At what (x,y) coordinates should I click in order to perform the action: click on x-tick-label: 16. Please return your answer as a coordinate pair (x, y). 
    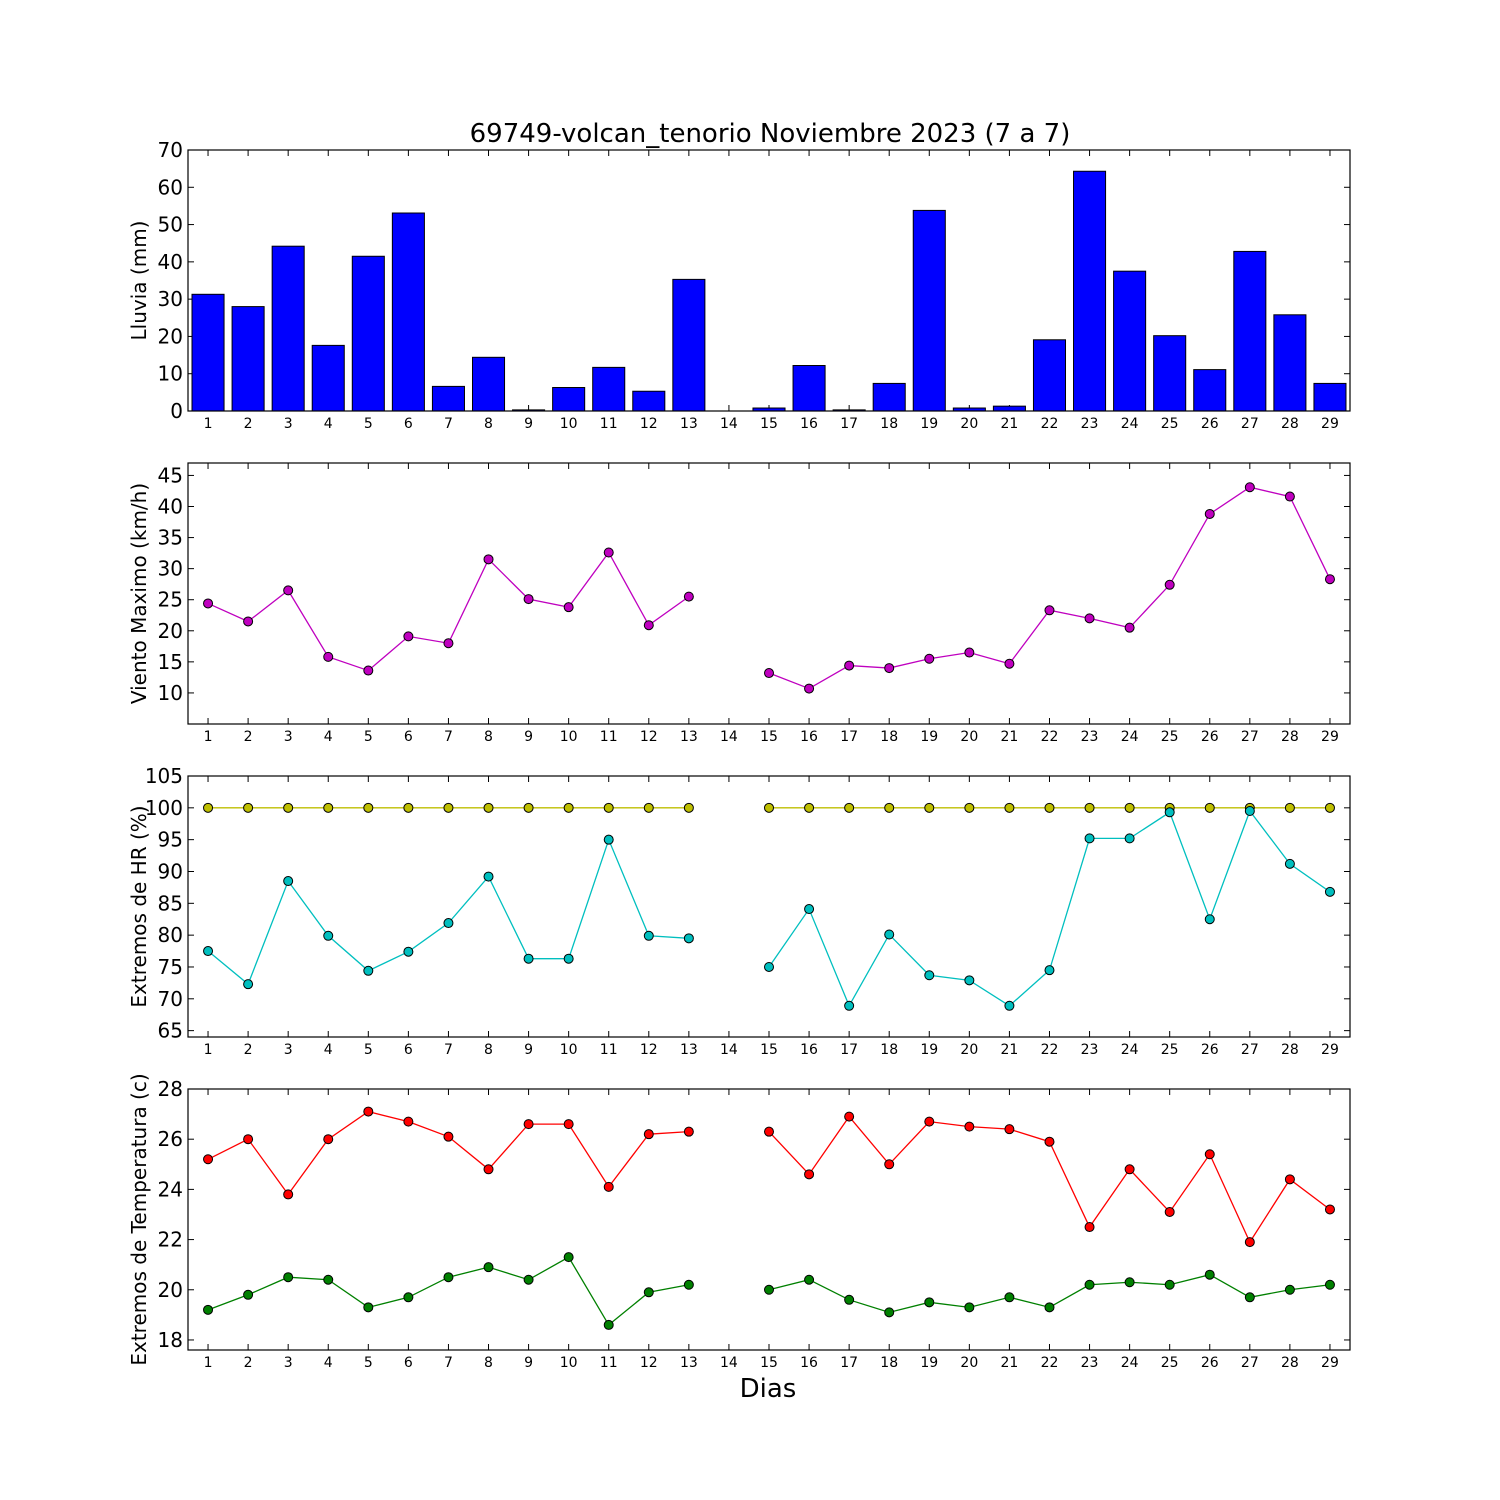
    Looking at the image, I should click on (809, 424).